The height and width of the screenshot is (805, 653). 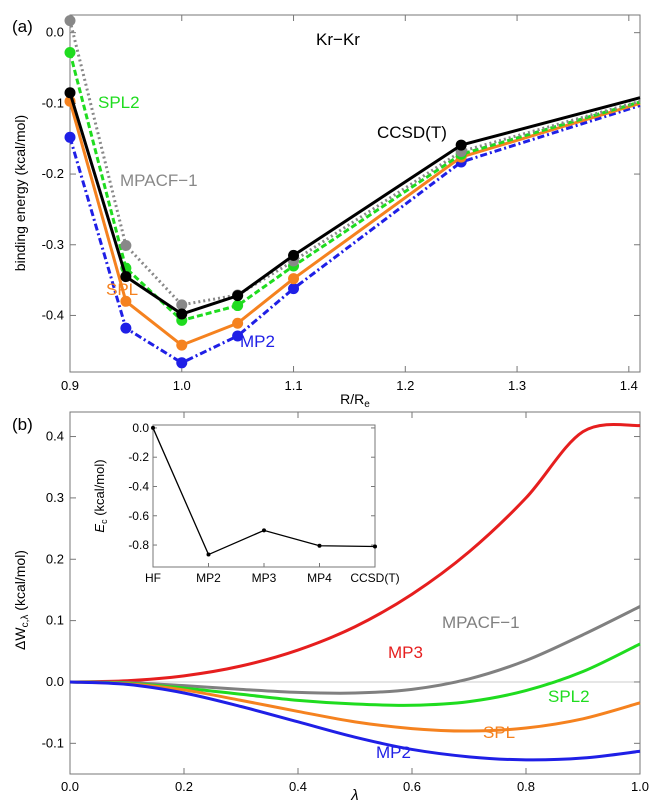 What do you see at coordinates (264, 491) in the screenshot?
I see `inset-series` at bounding box center [264, 491].